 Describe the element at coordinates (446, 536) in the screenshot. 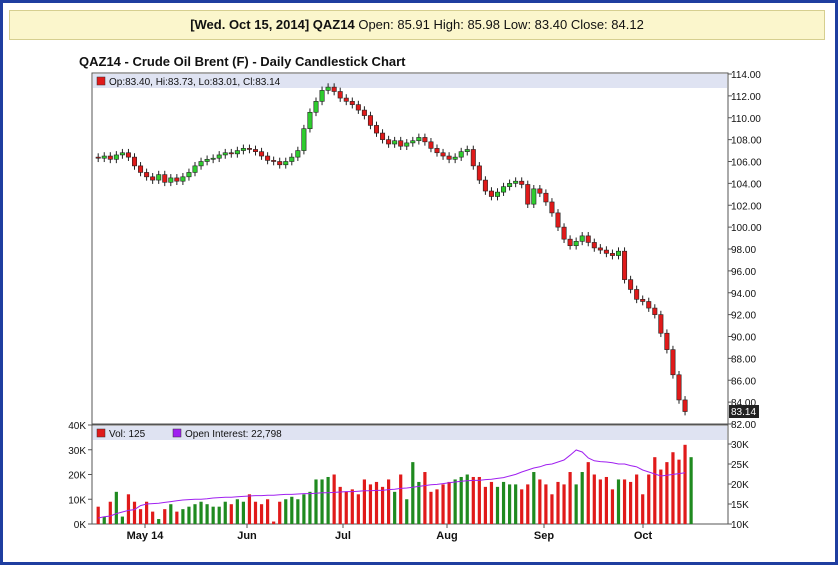

I see `x-tick-label: Aug` at that location.